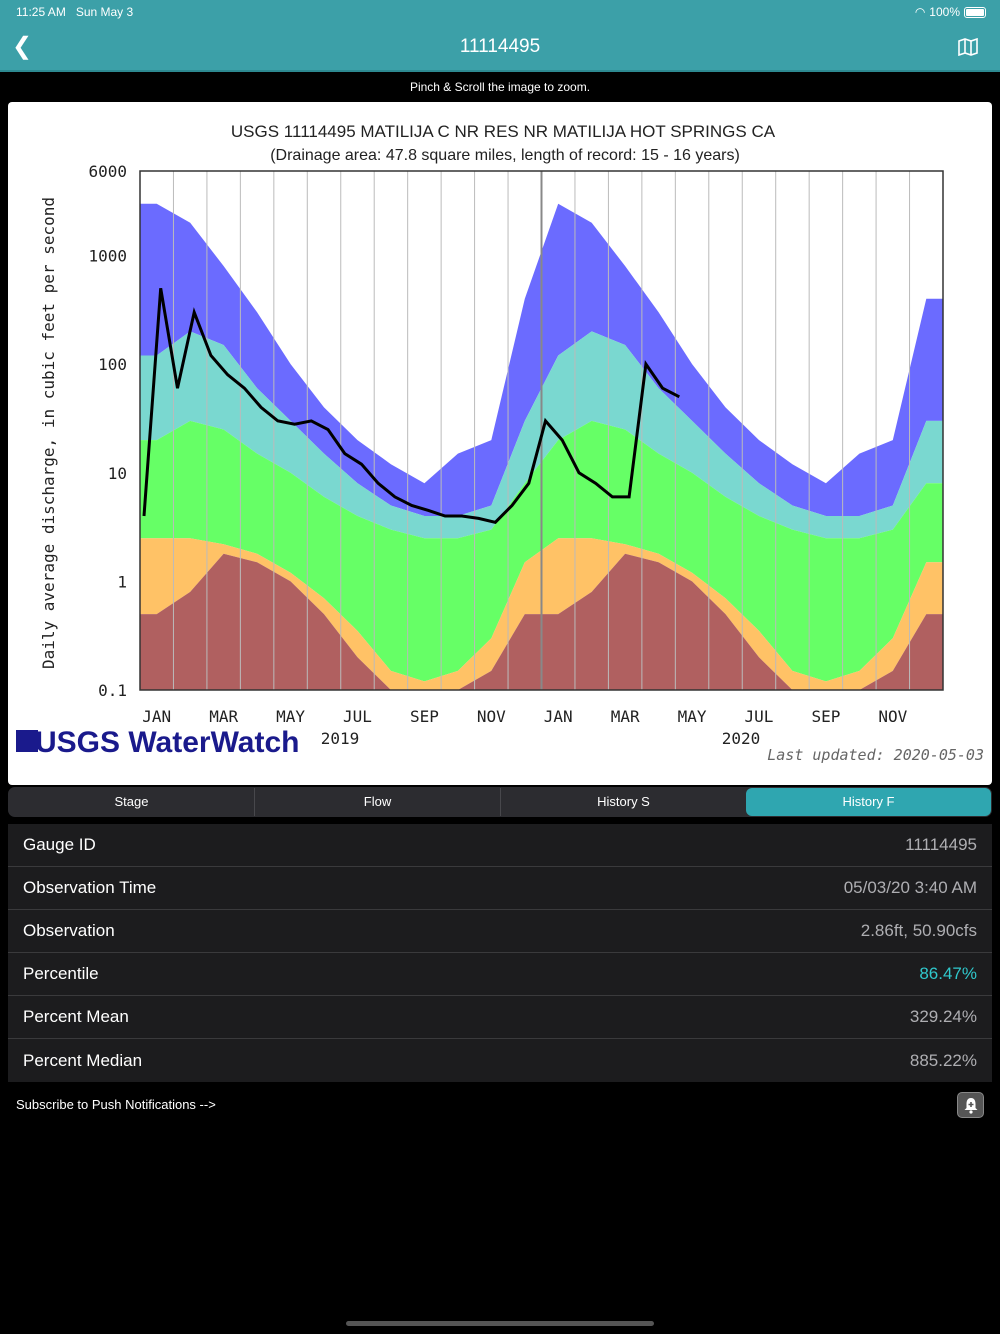 This screenshot has width=1000, height=1334. Describe the element at coordinates (975, 12) in the screenshot. I see `battery-icon` at that location.